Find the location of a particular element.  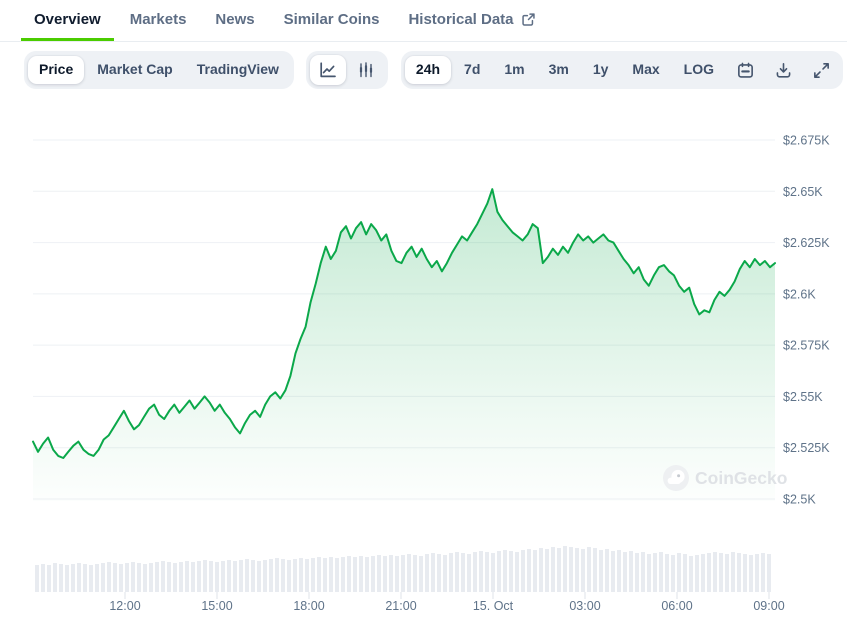

tab-markets: Markets is located at coordinates (158, 20).